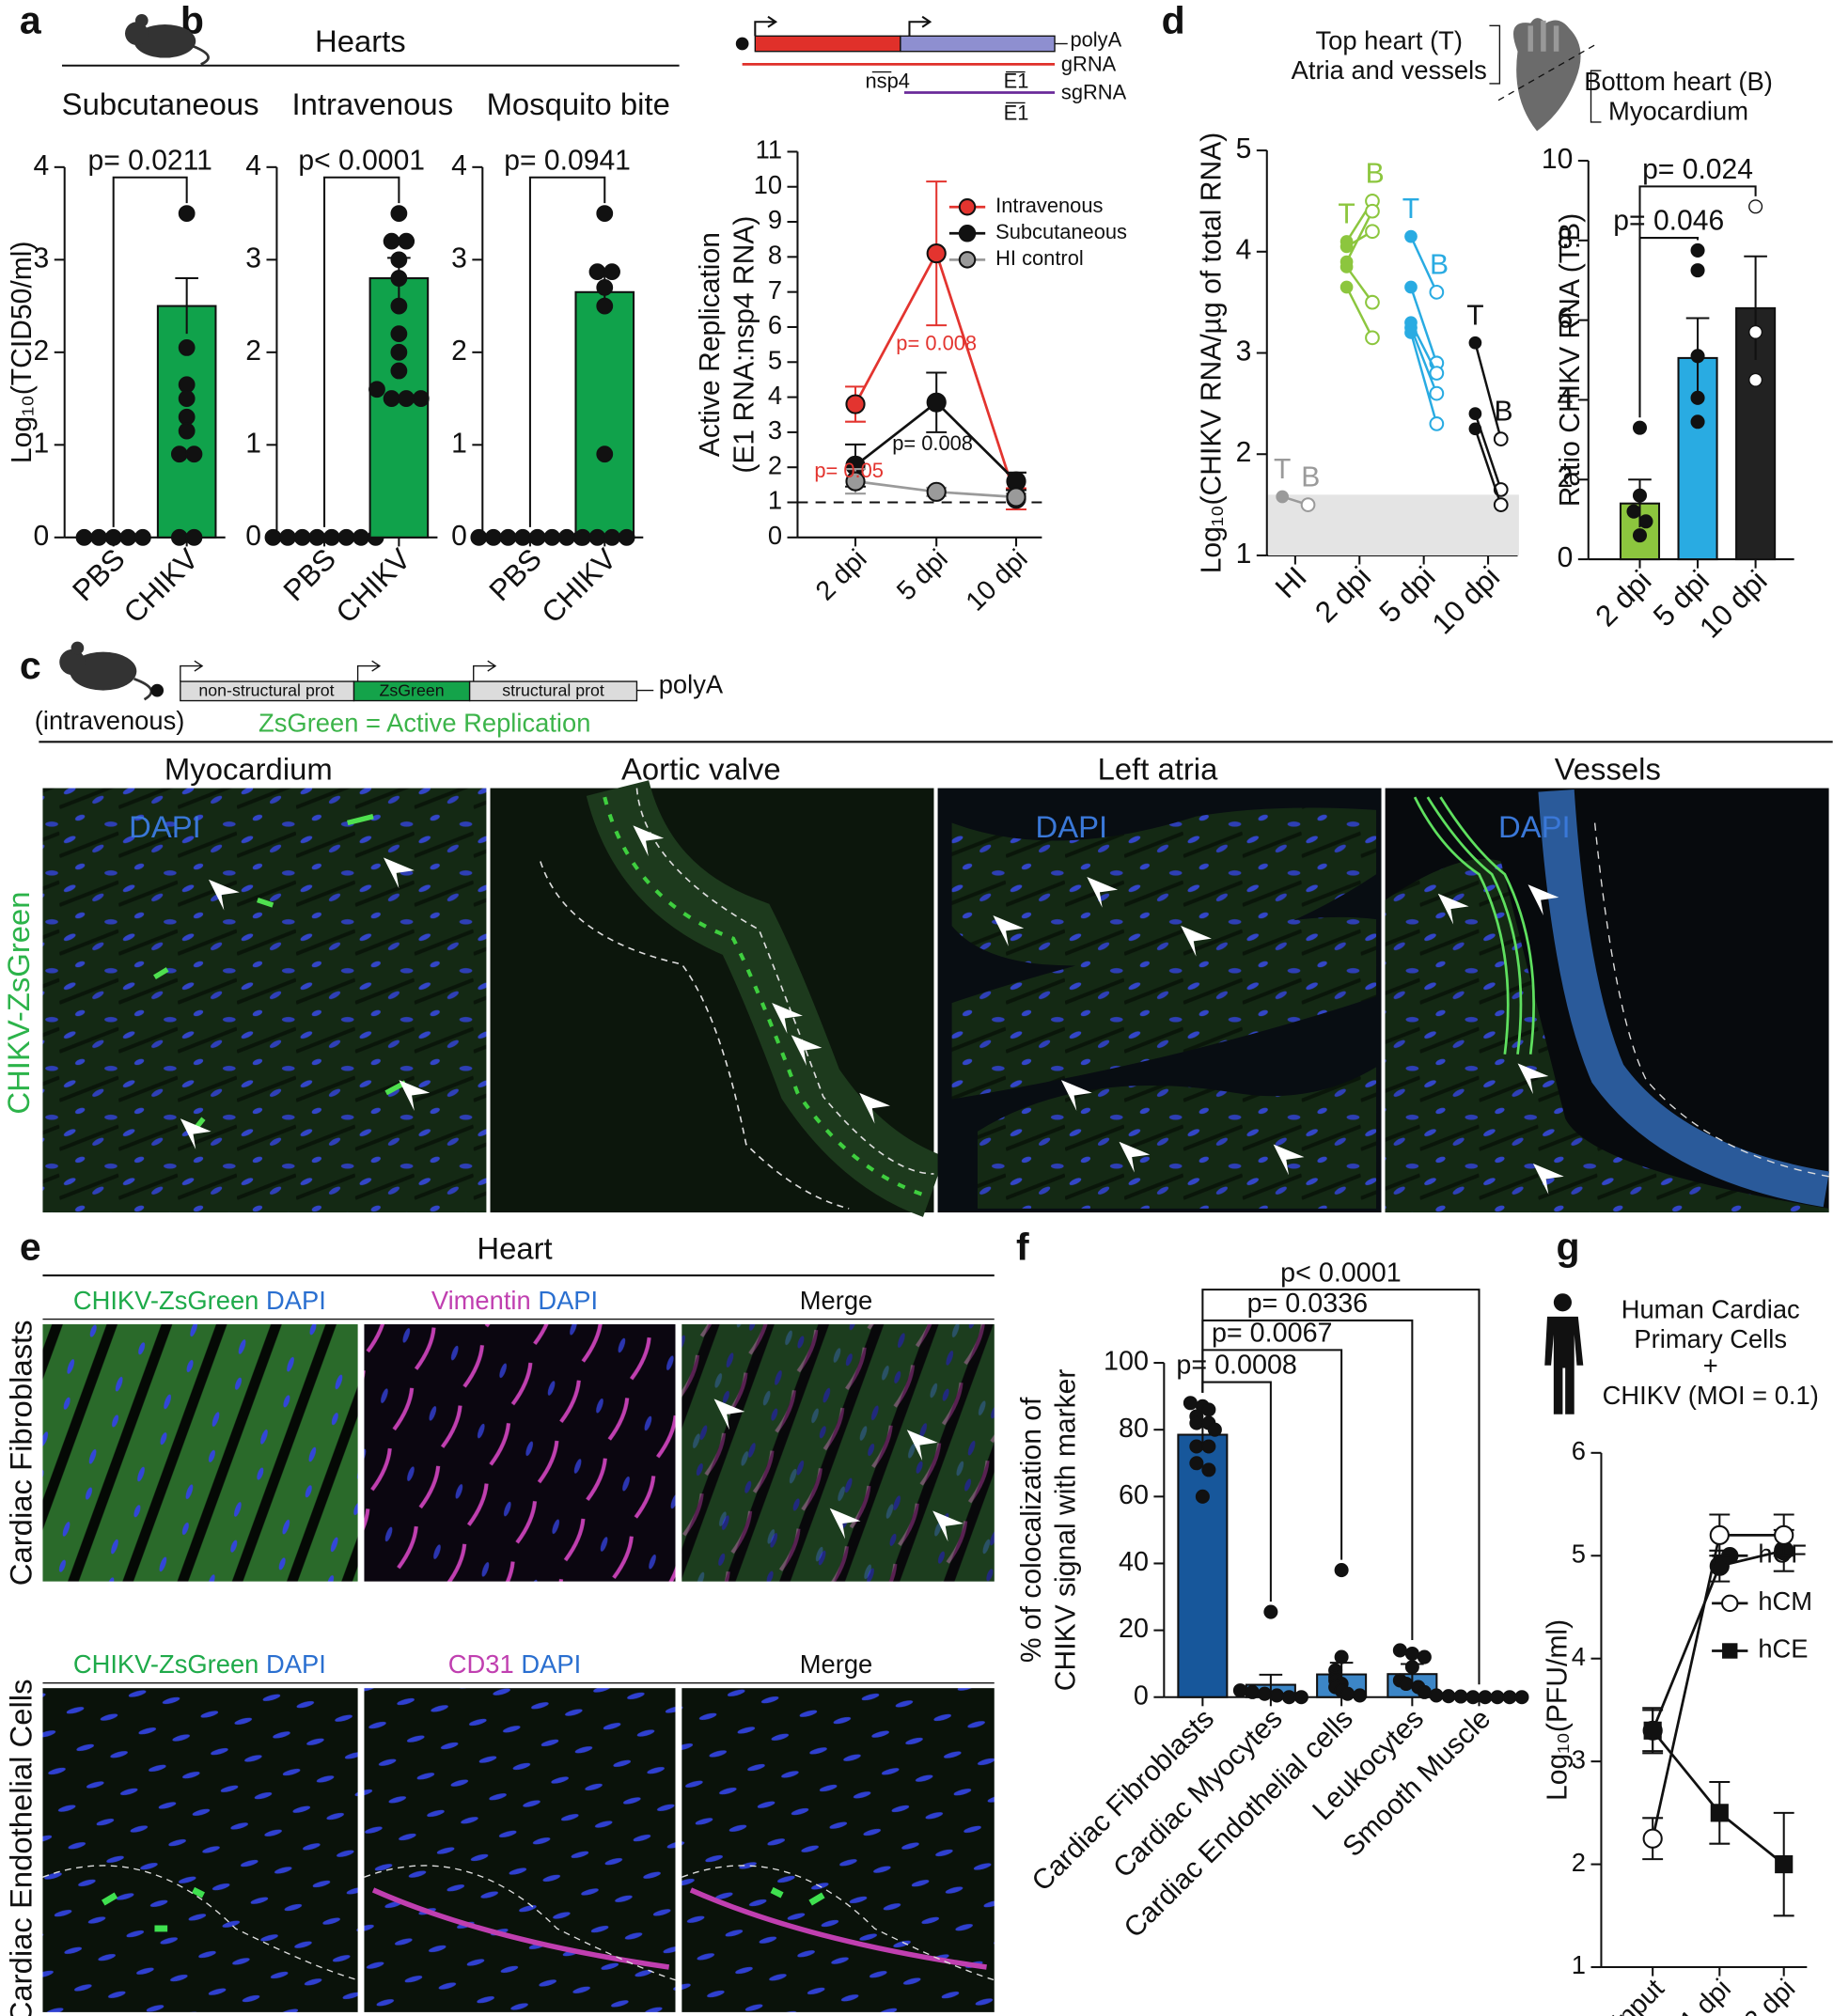 The image size is (1833, 2016). What do you see at coordinates (31, 21) in the screenshot?
I see `panel-letter: a` at bounding box center [31, 21].